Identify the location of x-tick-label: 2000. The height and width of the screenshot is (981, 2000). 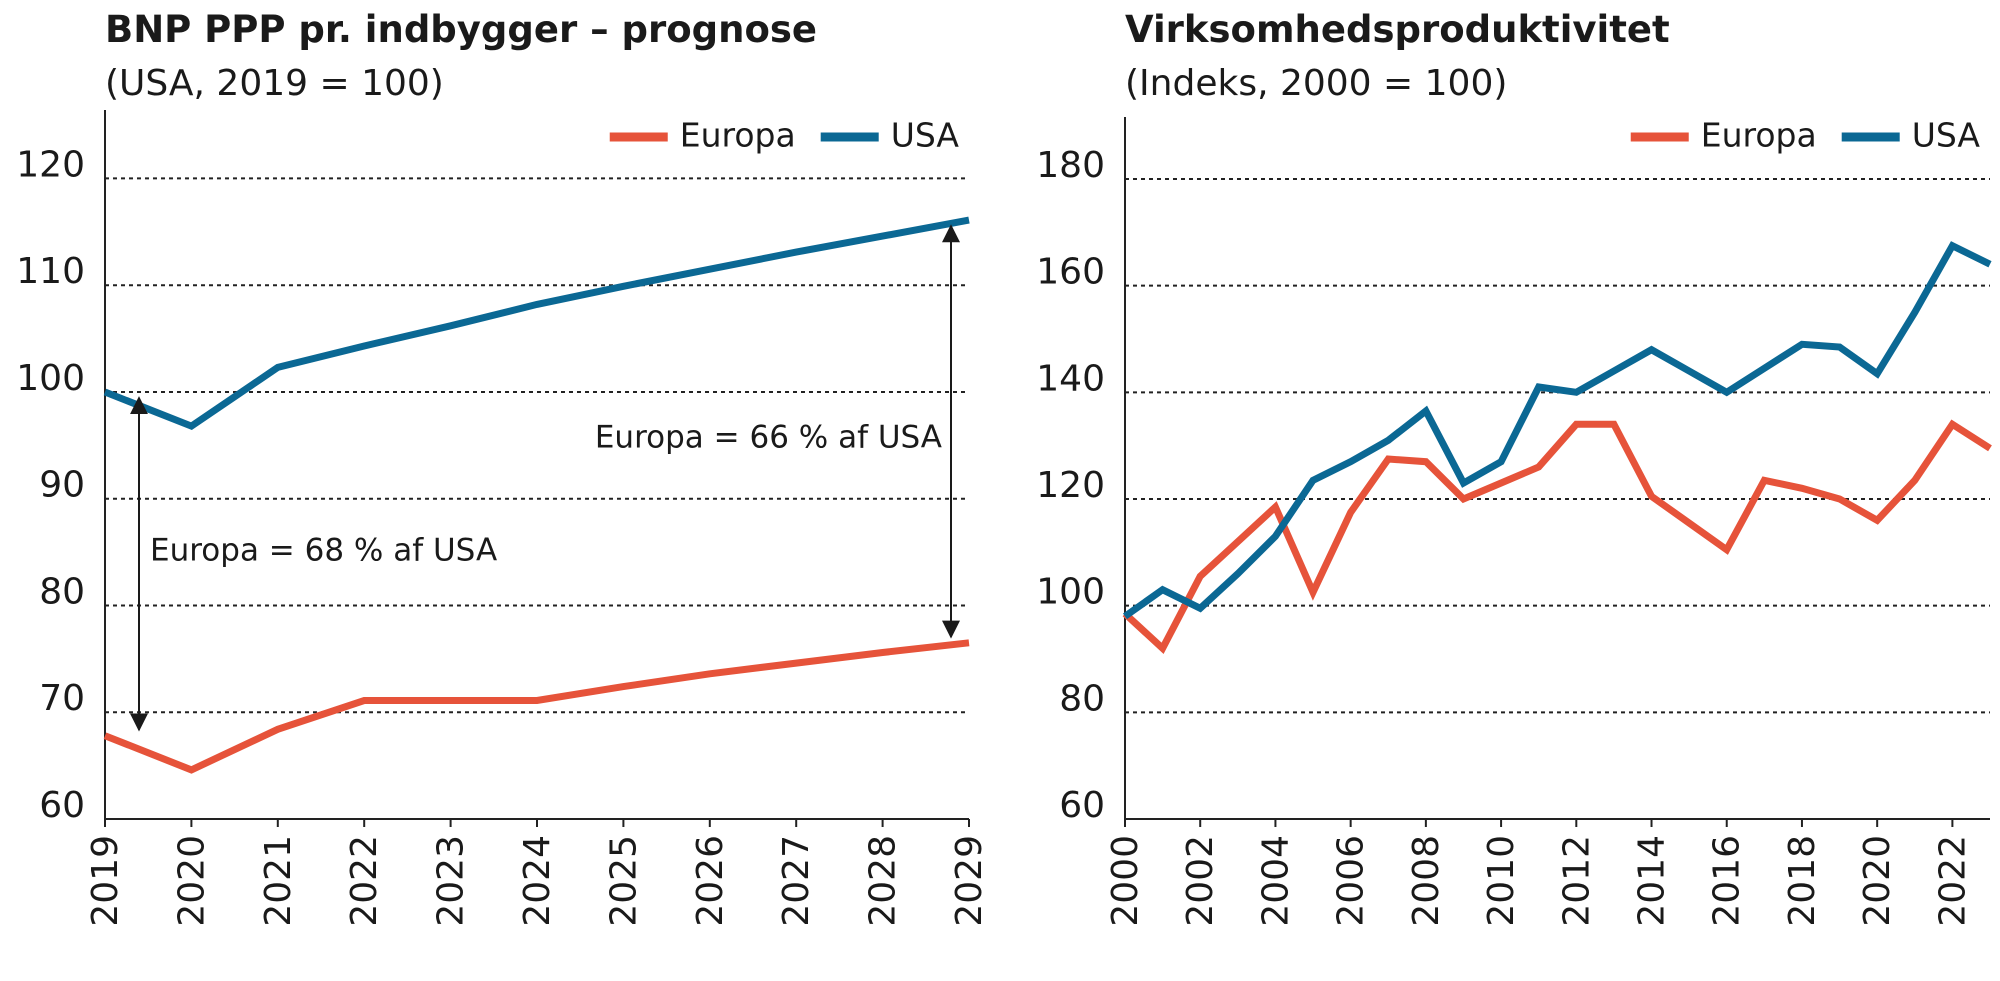
(1125, 881).